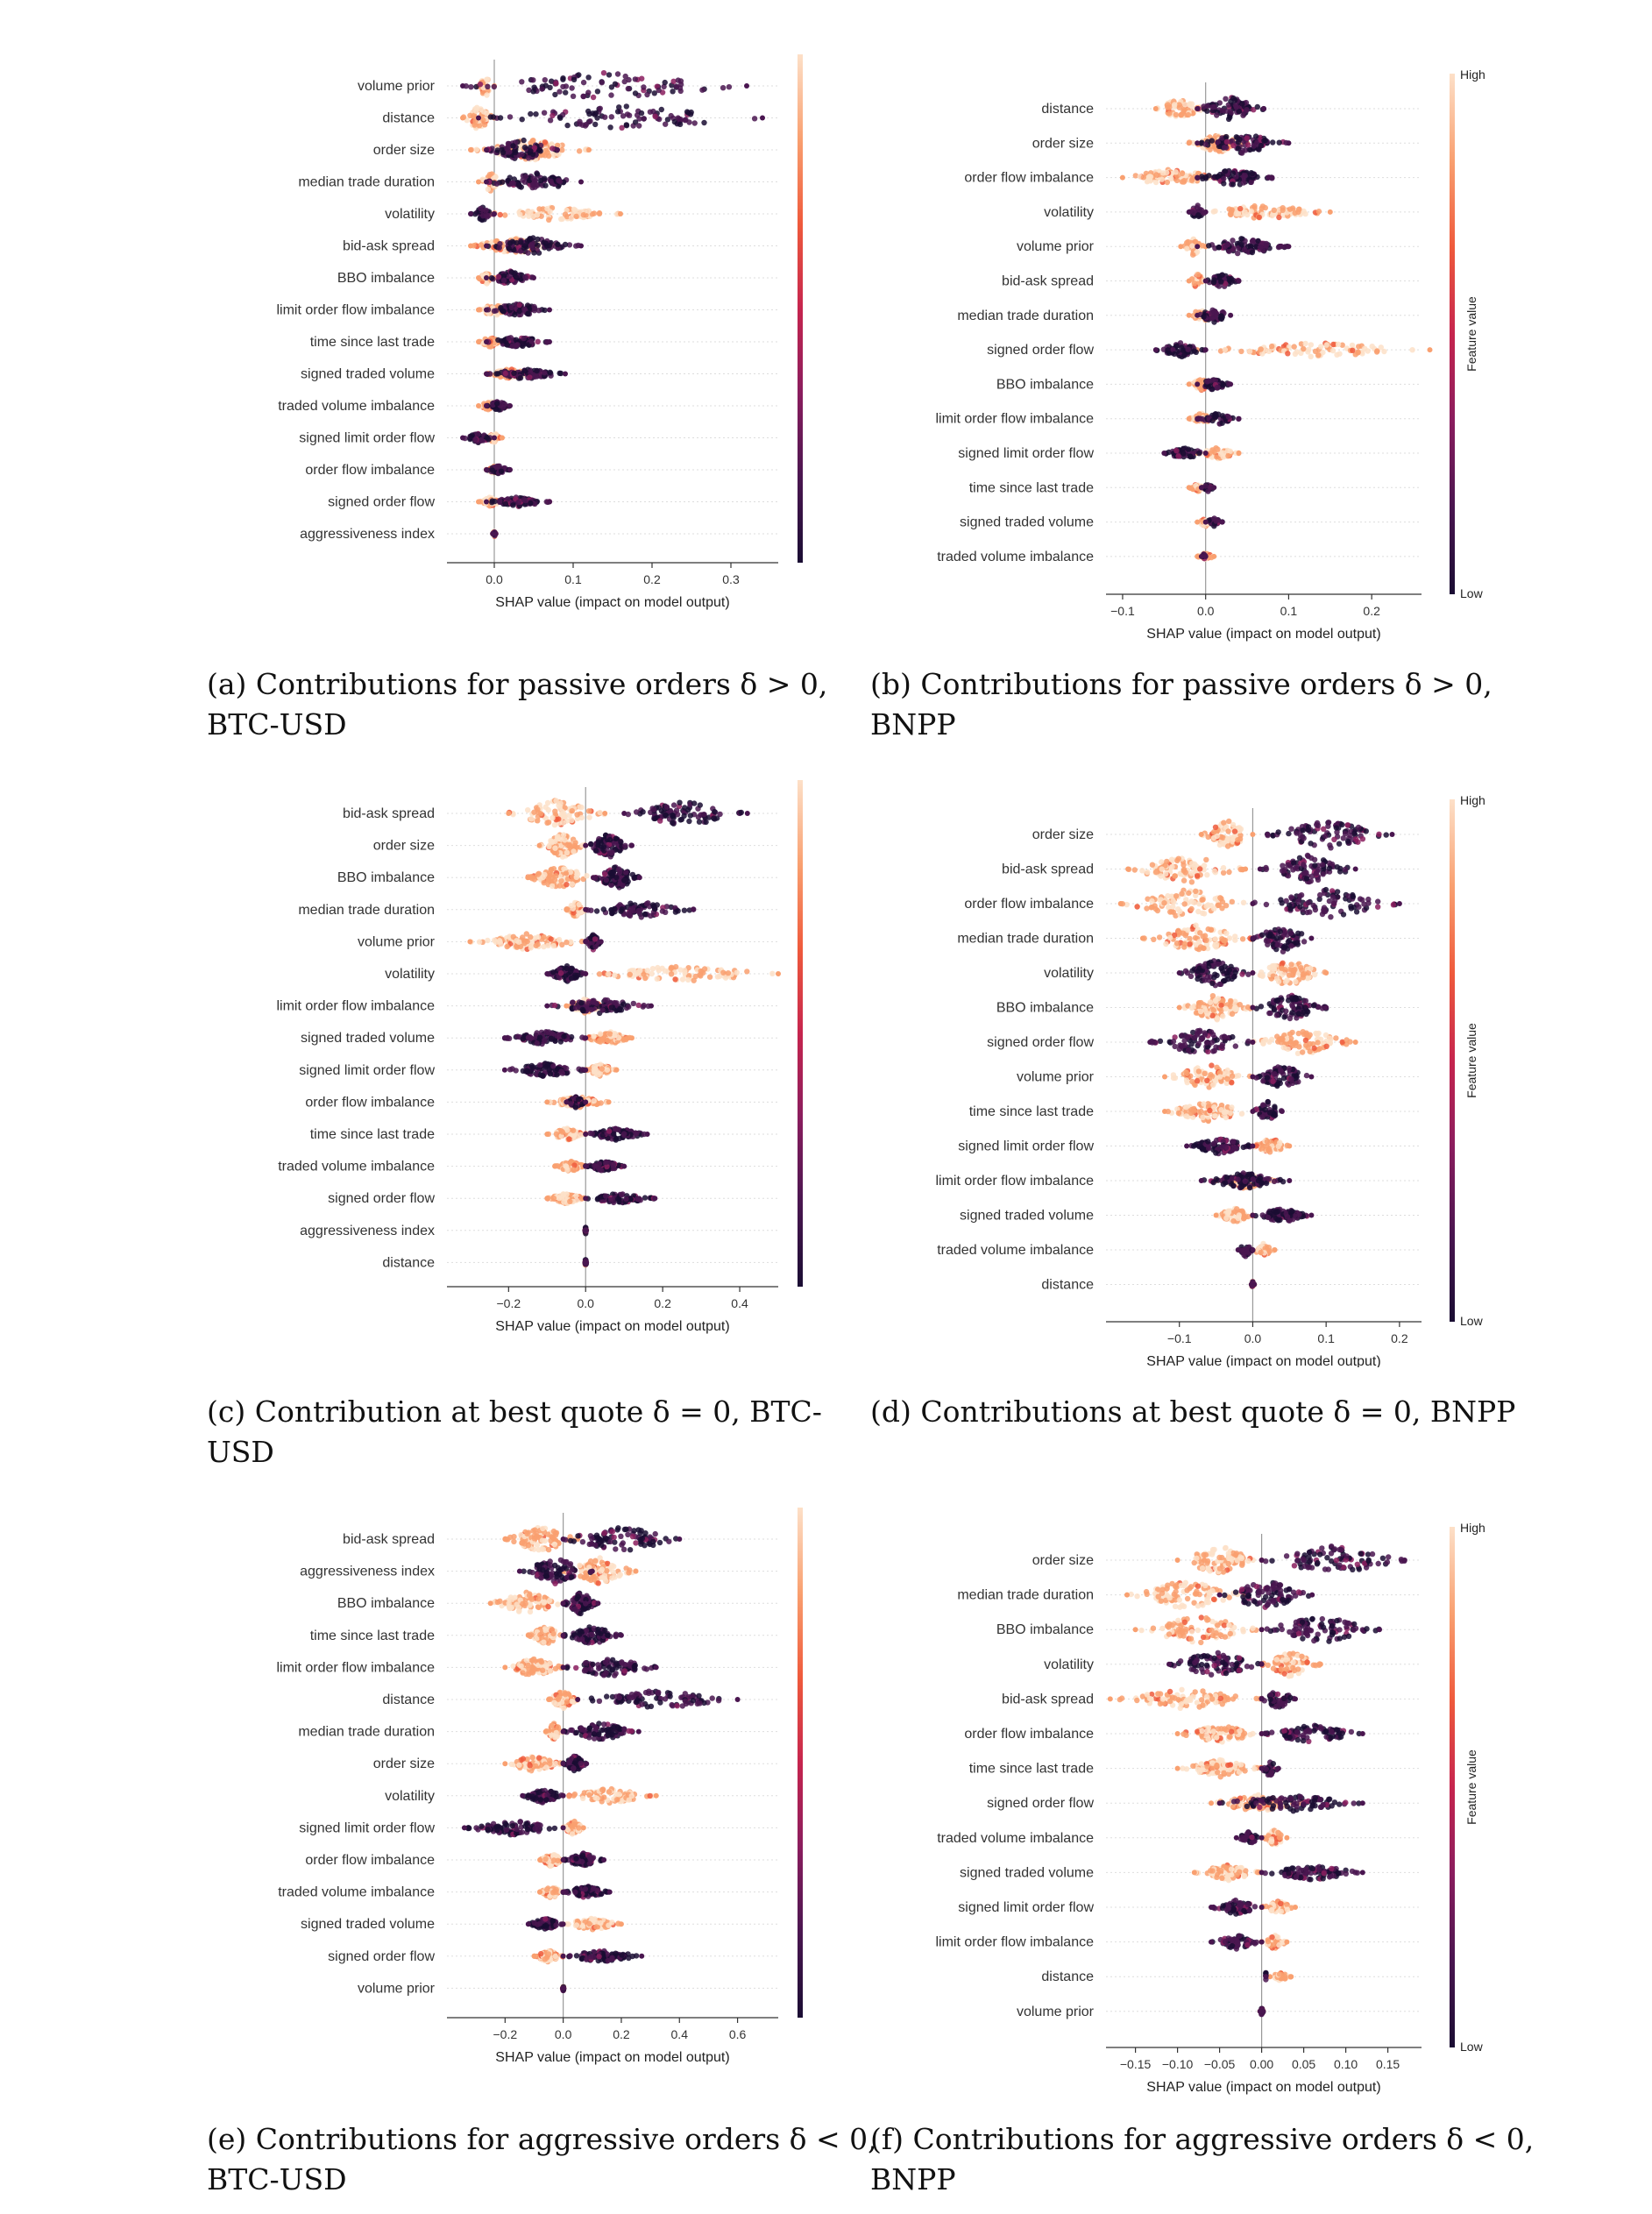 The image size is (1652, 2214). What do you see at coordinates (514, 502) in the screenshot?
I see `beeswarm-signed-order-flow` at bounding box center [514, 502].